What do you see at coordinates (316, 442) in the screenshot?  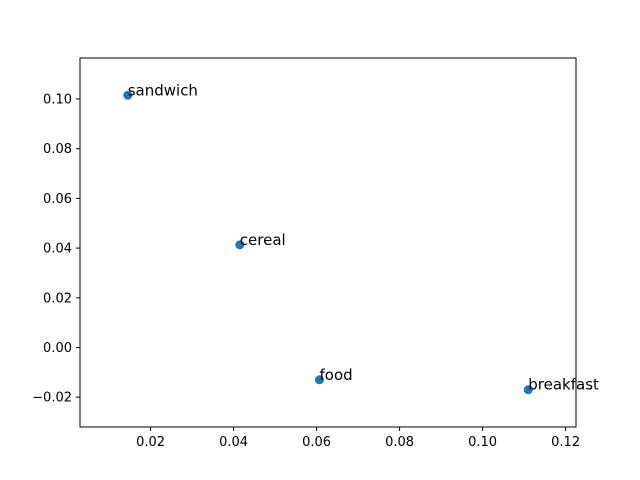 I see `x-tick-label: 0.06` at bounding box center [316, 442].